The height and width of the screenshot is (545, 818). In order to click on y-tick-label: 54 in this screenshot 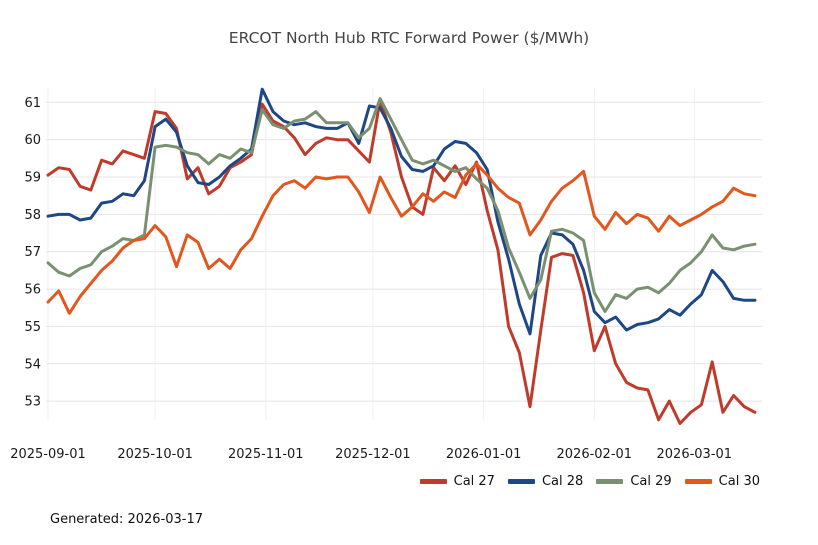, I will do `click(32, 364)`.